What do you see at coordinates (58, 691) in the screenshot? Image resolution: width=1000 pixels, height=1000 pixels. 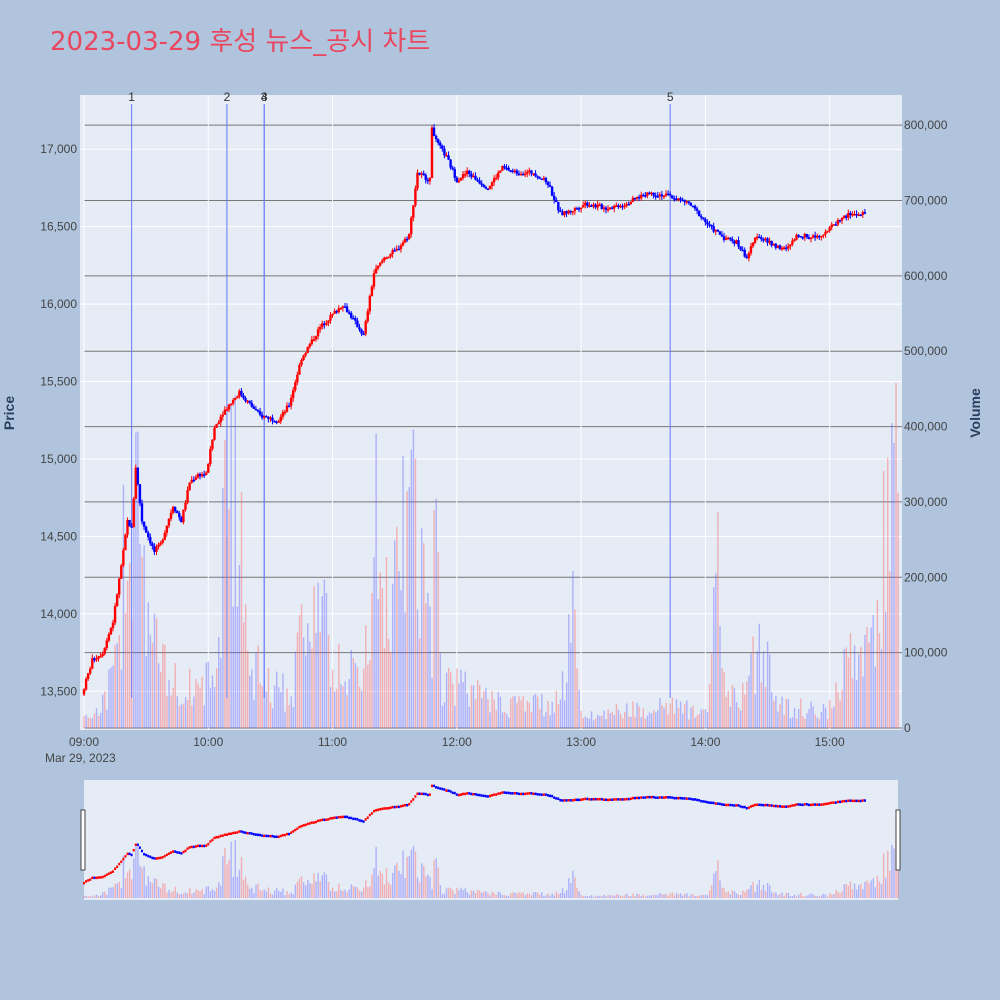 I see `price-tick-label: 13,500` at bounding box center [58, 691].